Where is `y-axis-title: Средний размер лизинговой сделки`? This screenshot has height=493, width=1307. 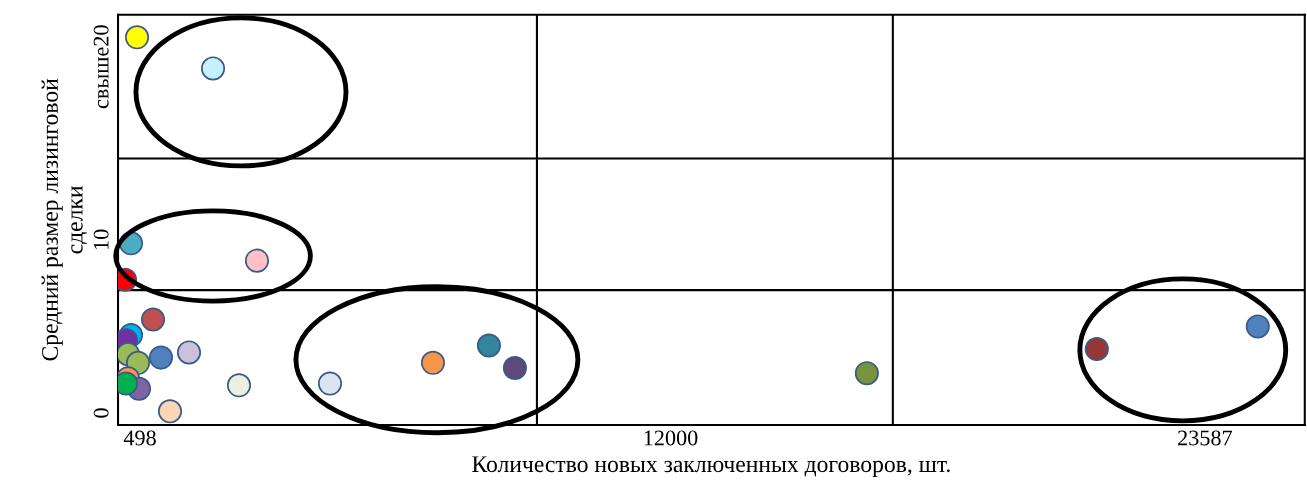 y-axis-title: Средний размер лизинговой сделки is located at coordinates (64, 219).